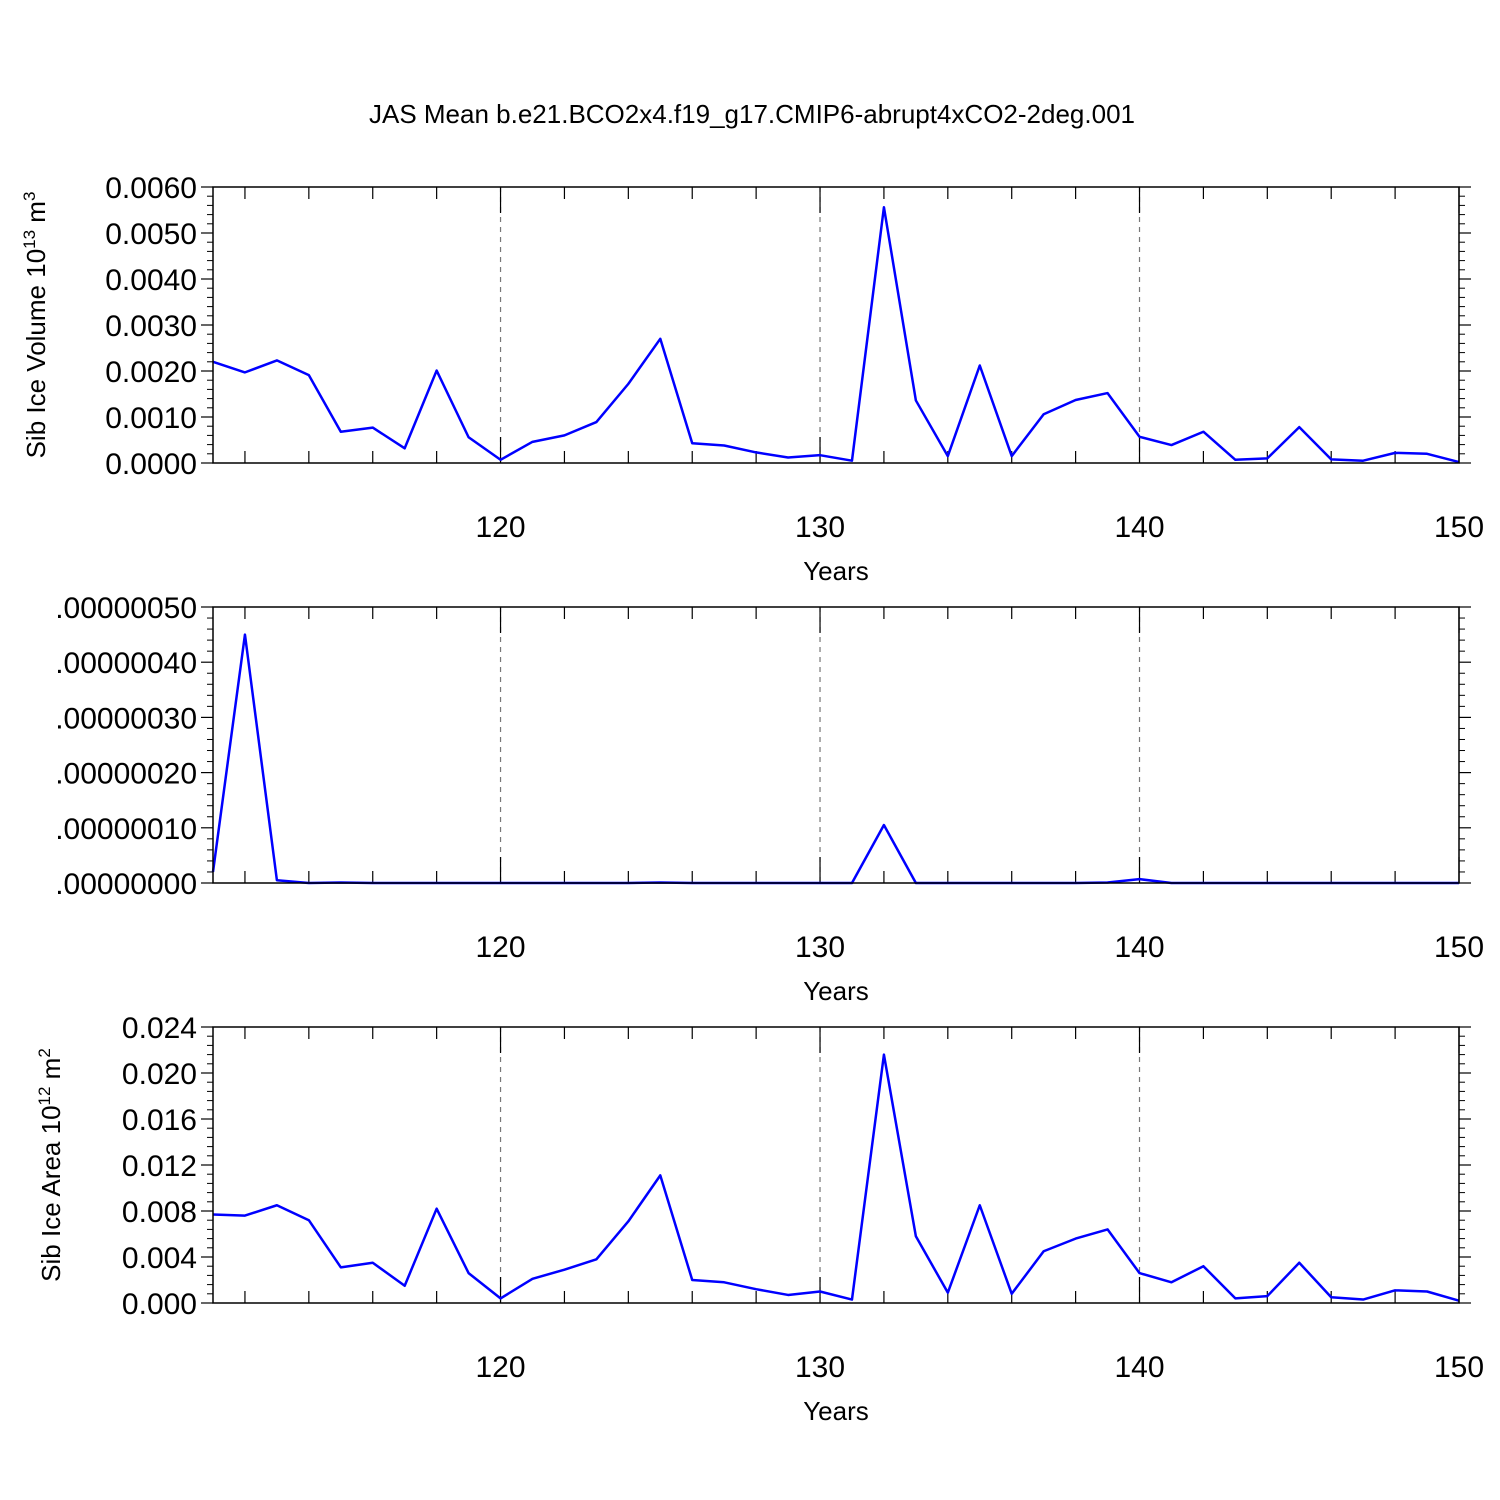  What do you see at coordinates (126, 663) in the screenshot?
I see `y-tick-label: .00000040` at bounding box center [126, 663].